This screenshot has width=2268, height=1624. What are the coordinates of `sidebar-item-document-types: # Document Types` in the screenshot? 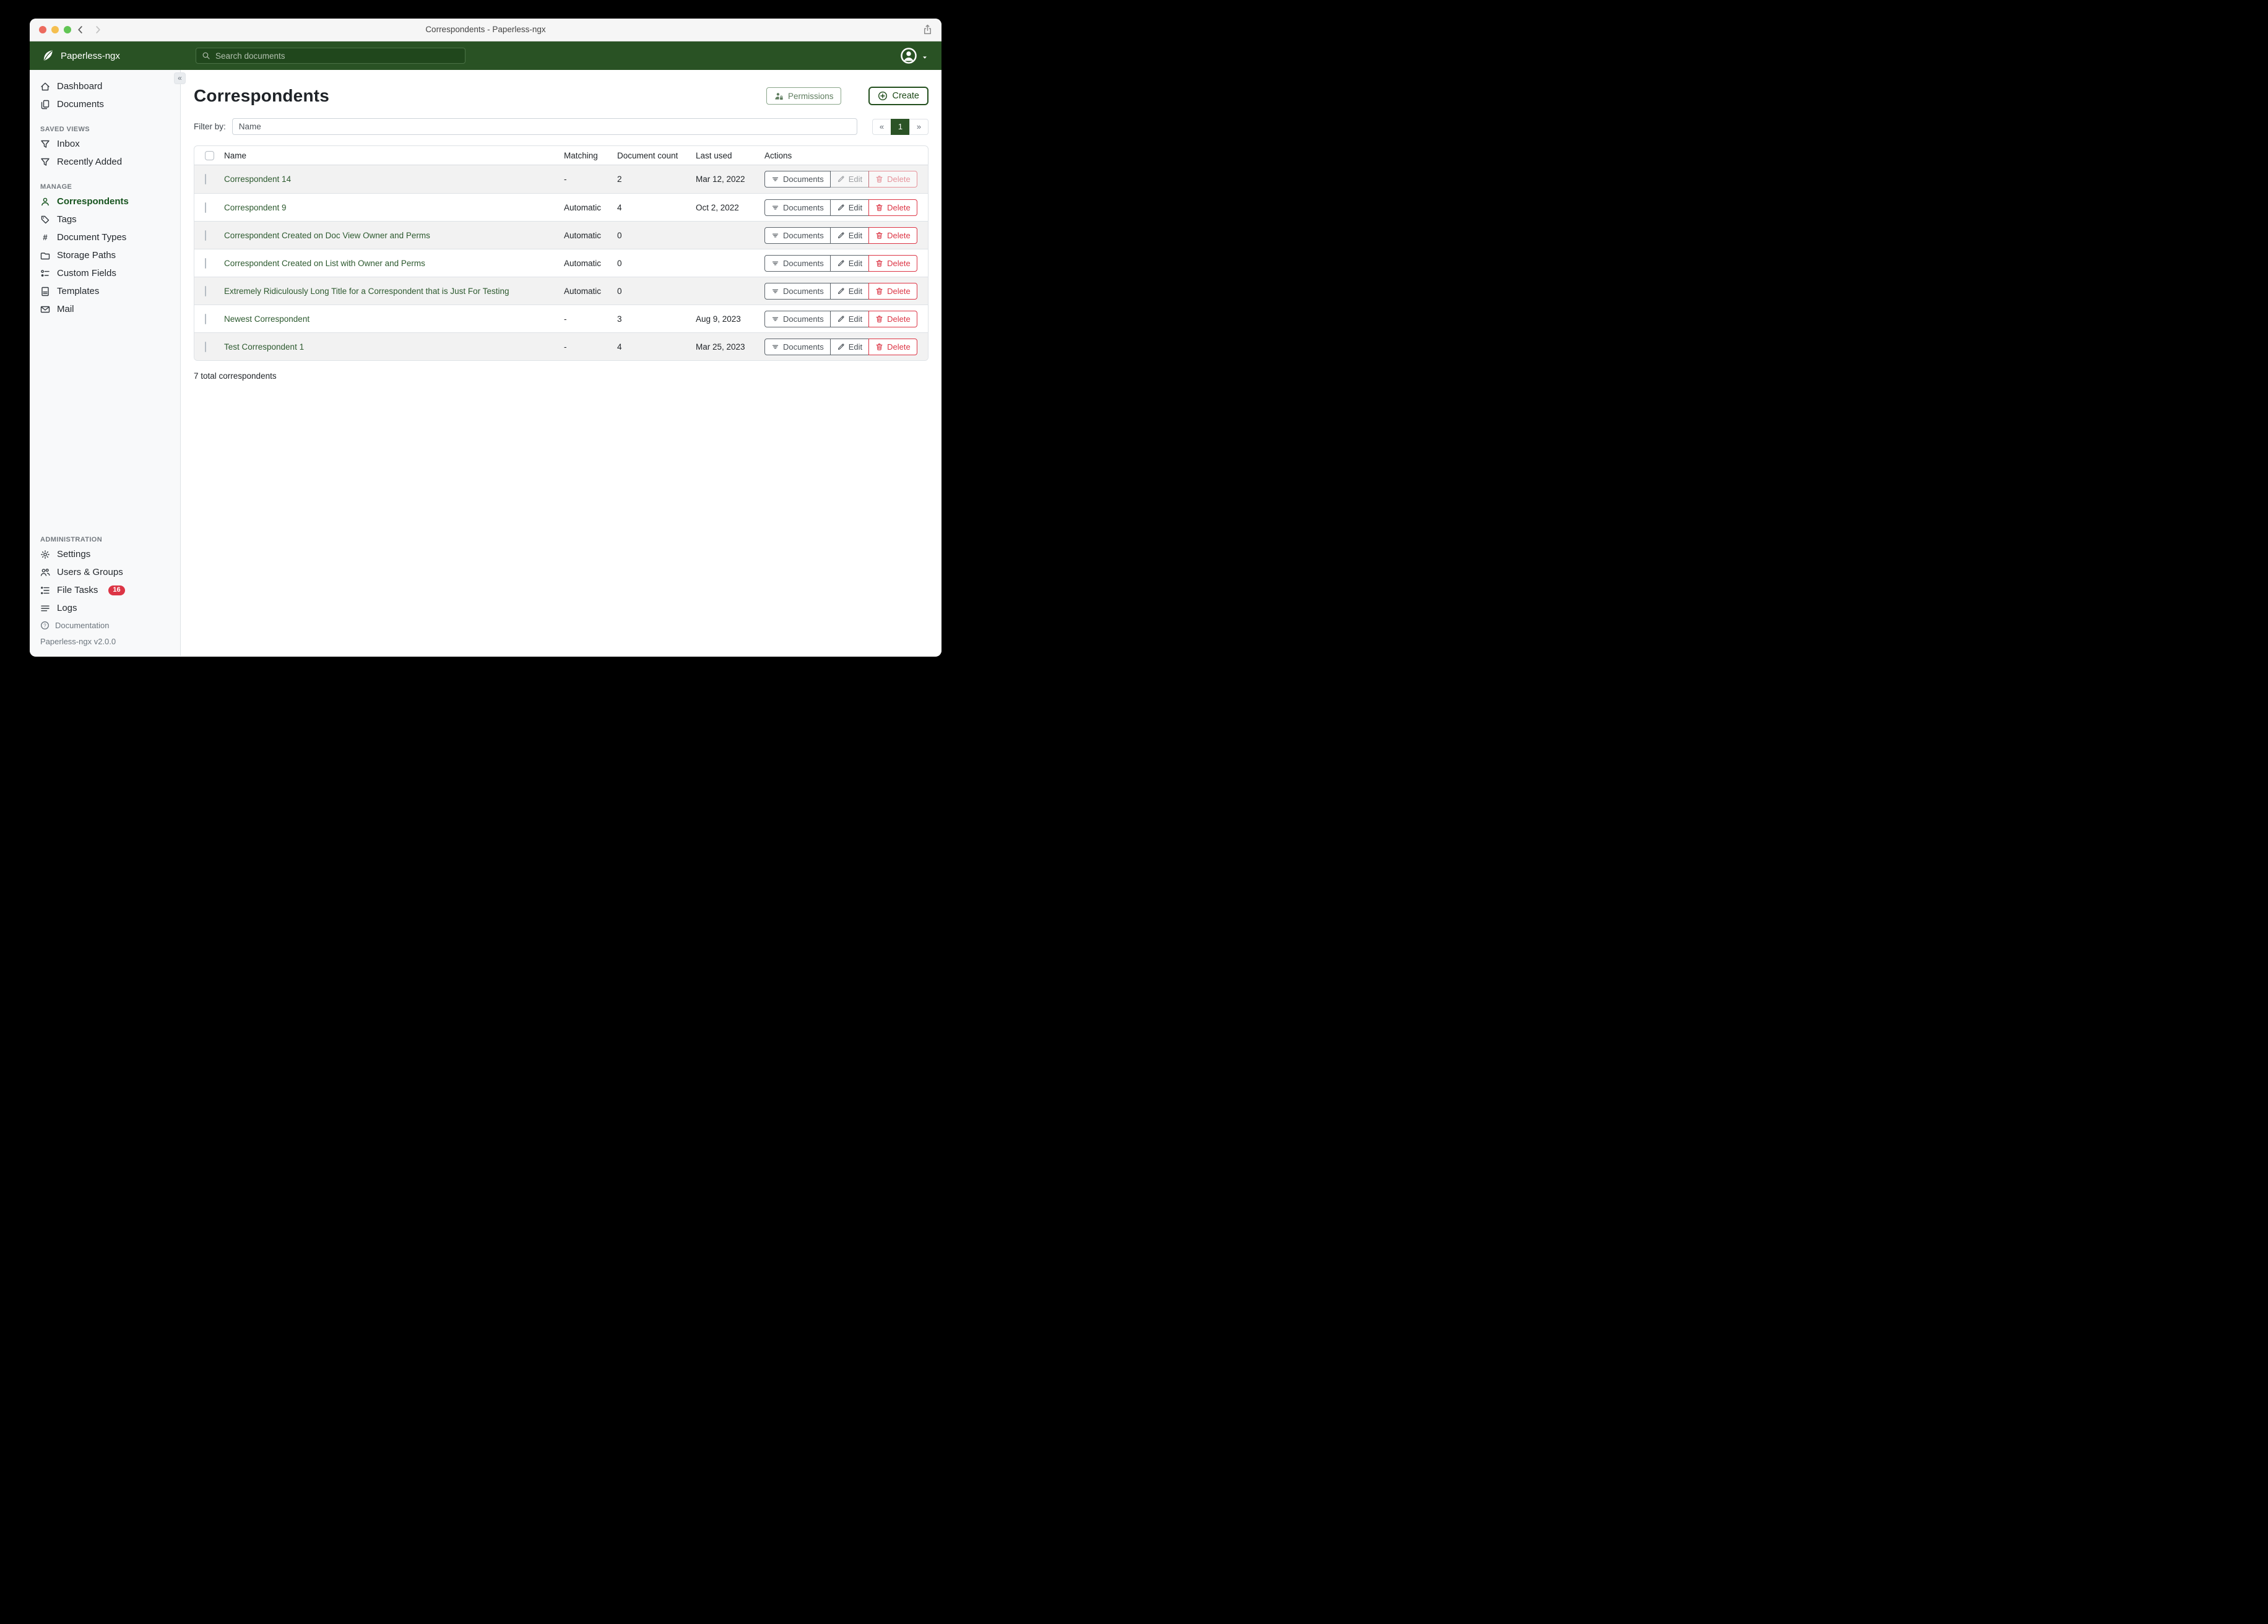 It's located at (105, 237).